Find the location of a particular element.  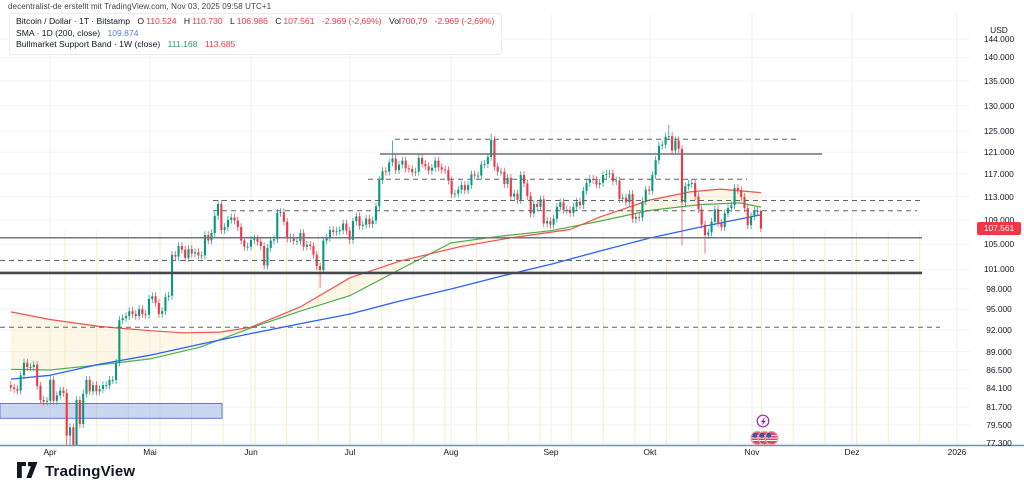

high-value: 110.730 is located at coordinates (207, 21).